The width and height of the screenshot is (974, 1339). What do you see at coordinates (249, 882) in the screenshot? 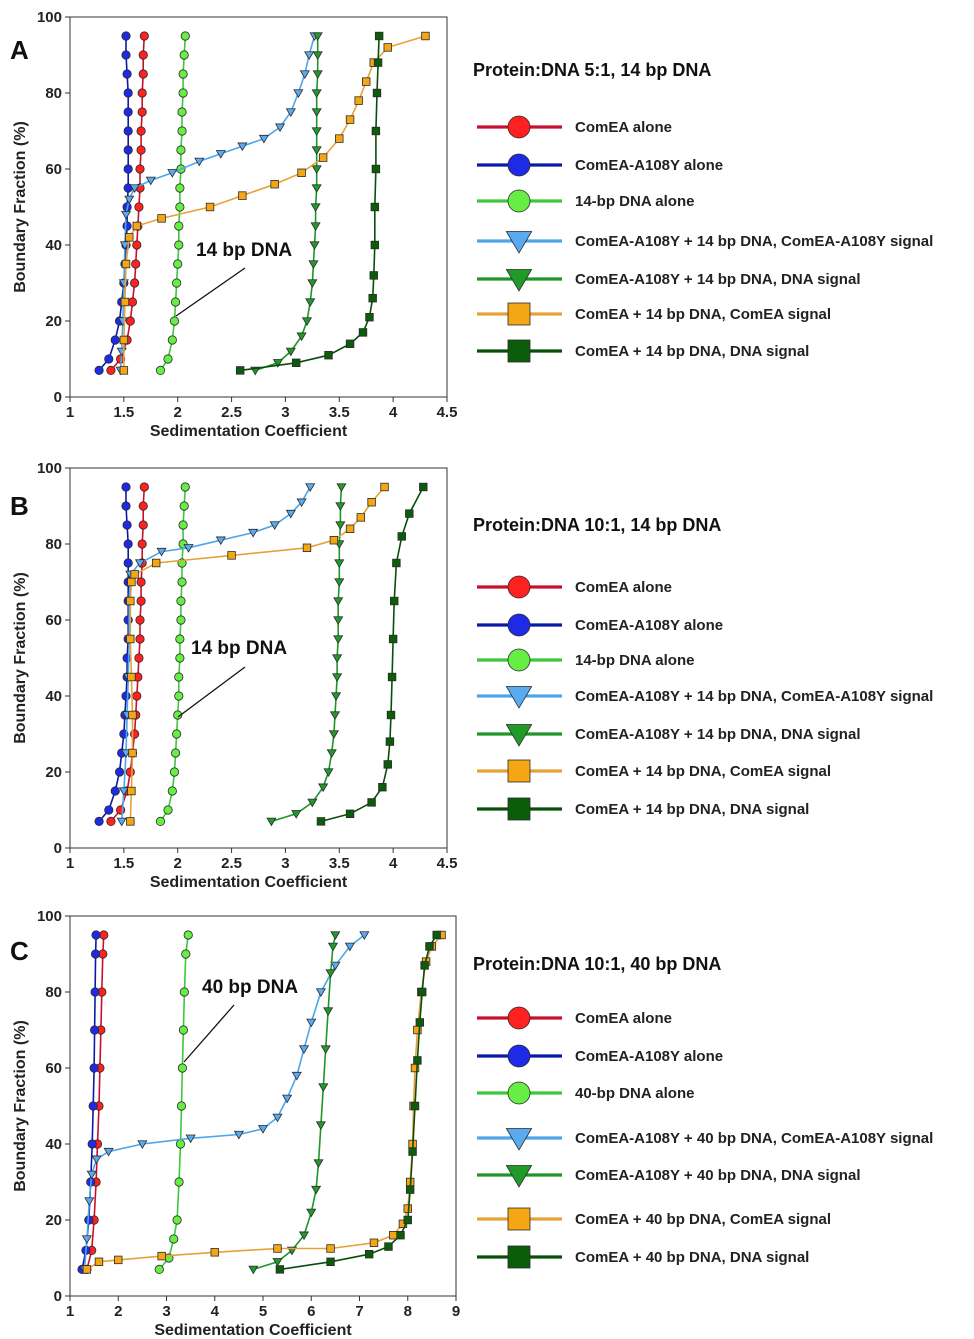
I see `x-axis-label: Sedimentation Coefficient` at bounding box center [249, 882].